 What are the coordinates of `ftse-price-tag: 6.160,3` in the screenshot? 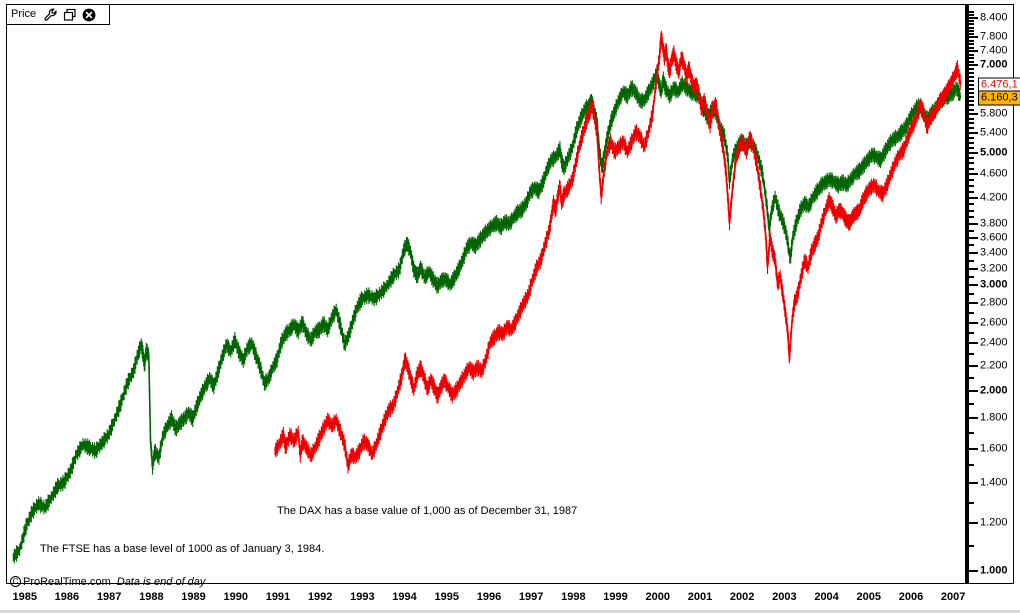 It's located at (999, 98).